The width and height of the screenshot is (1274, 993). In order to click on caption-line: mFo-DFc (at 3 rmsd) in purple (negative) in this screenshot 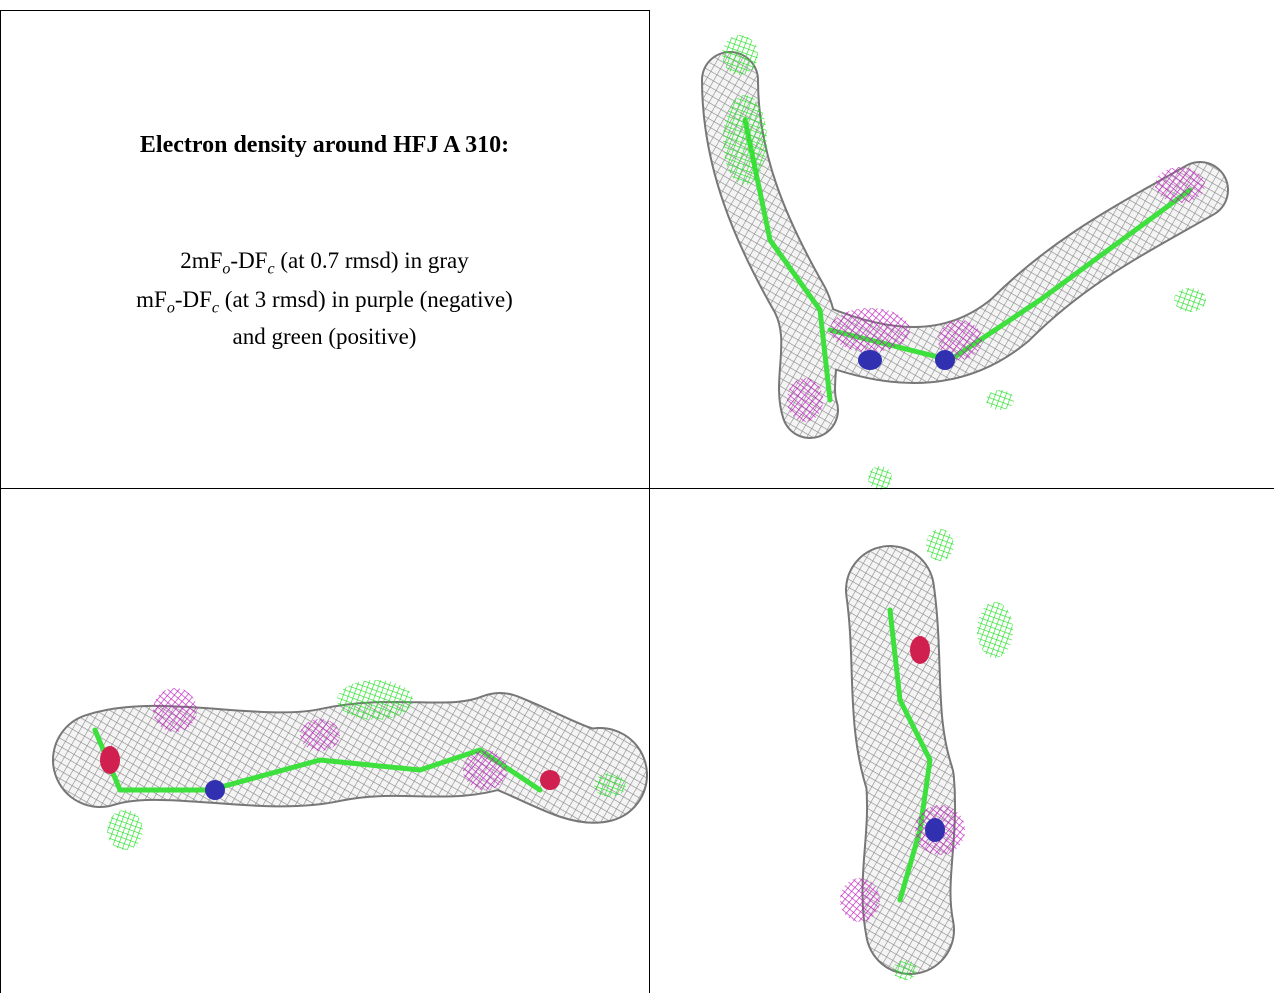, I will do `click(324, 302)`.